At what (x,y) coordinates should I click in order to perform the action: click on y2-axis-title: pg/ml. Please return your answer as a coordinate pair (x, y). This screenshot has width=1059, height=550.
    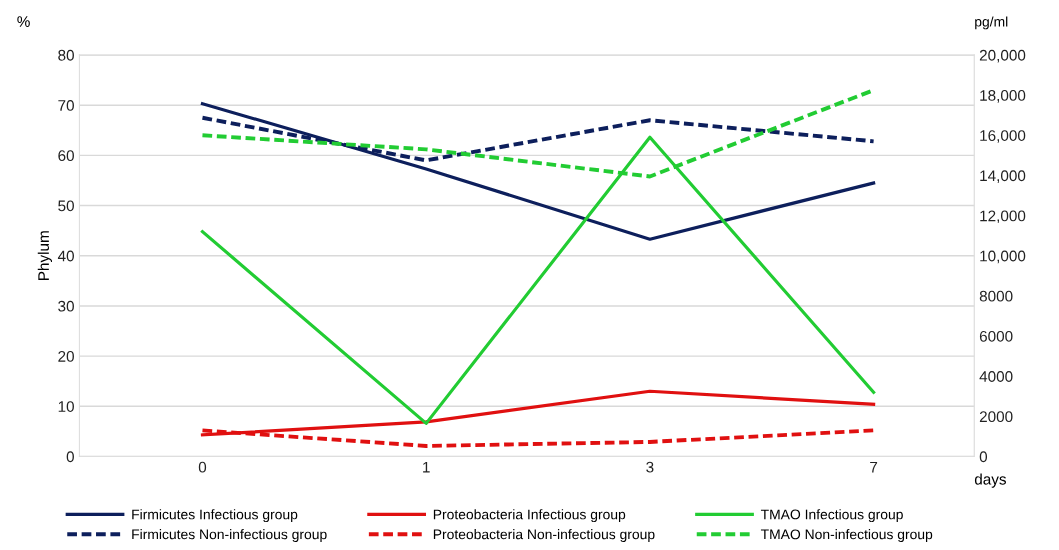
    Looking at the image, I should click on (991, 23).